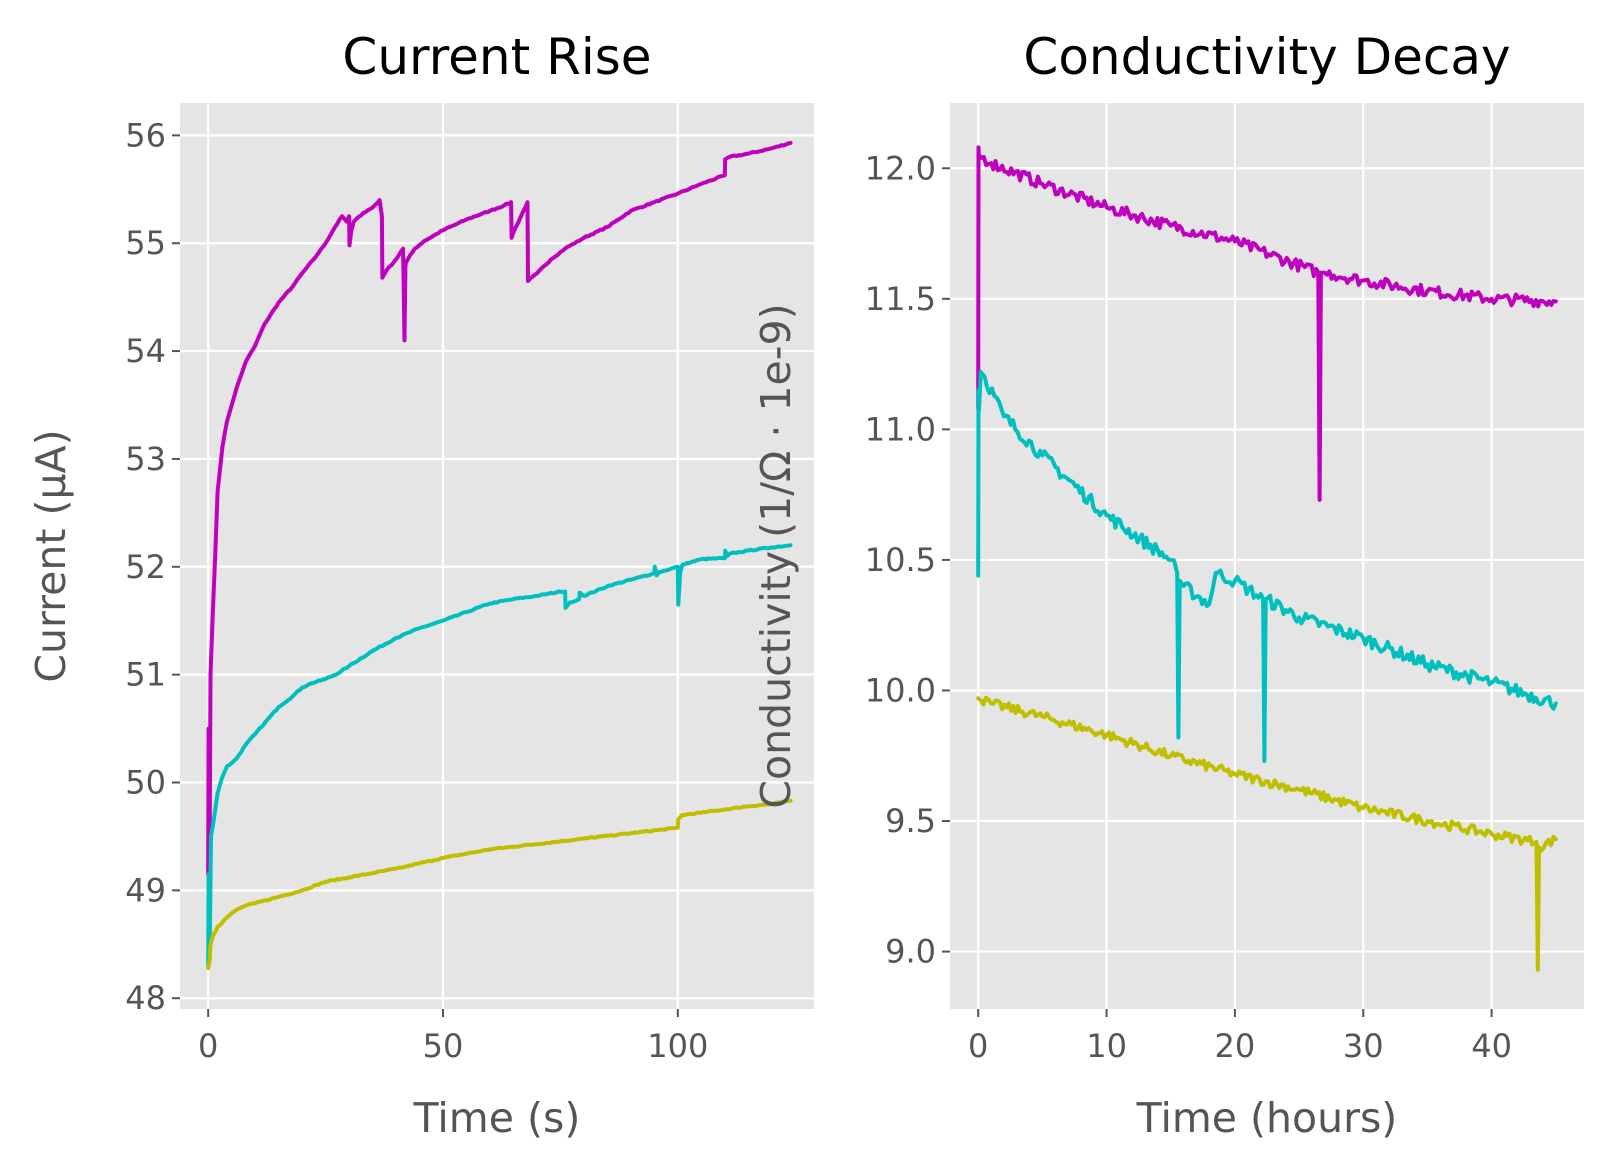  I want to click on y-tick-label: 11.0, so click(900, 429).